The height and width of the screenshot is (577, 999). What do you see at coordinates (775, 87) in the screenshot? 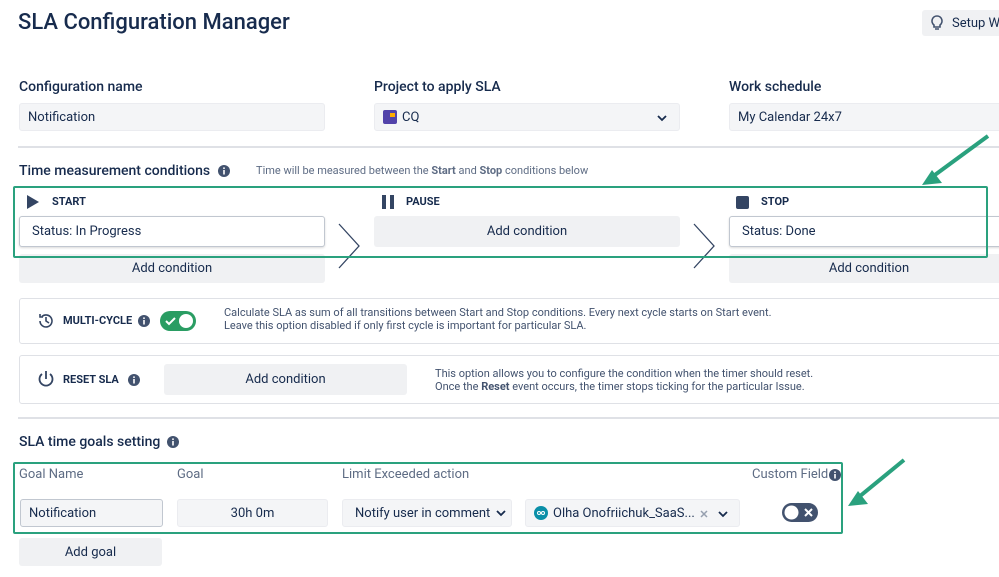
I see `field-label: Work schedule` at bounding box center [775, 87].